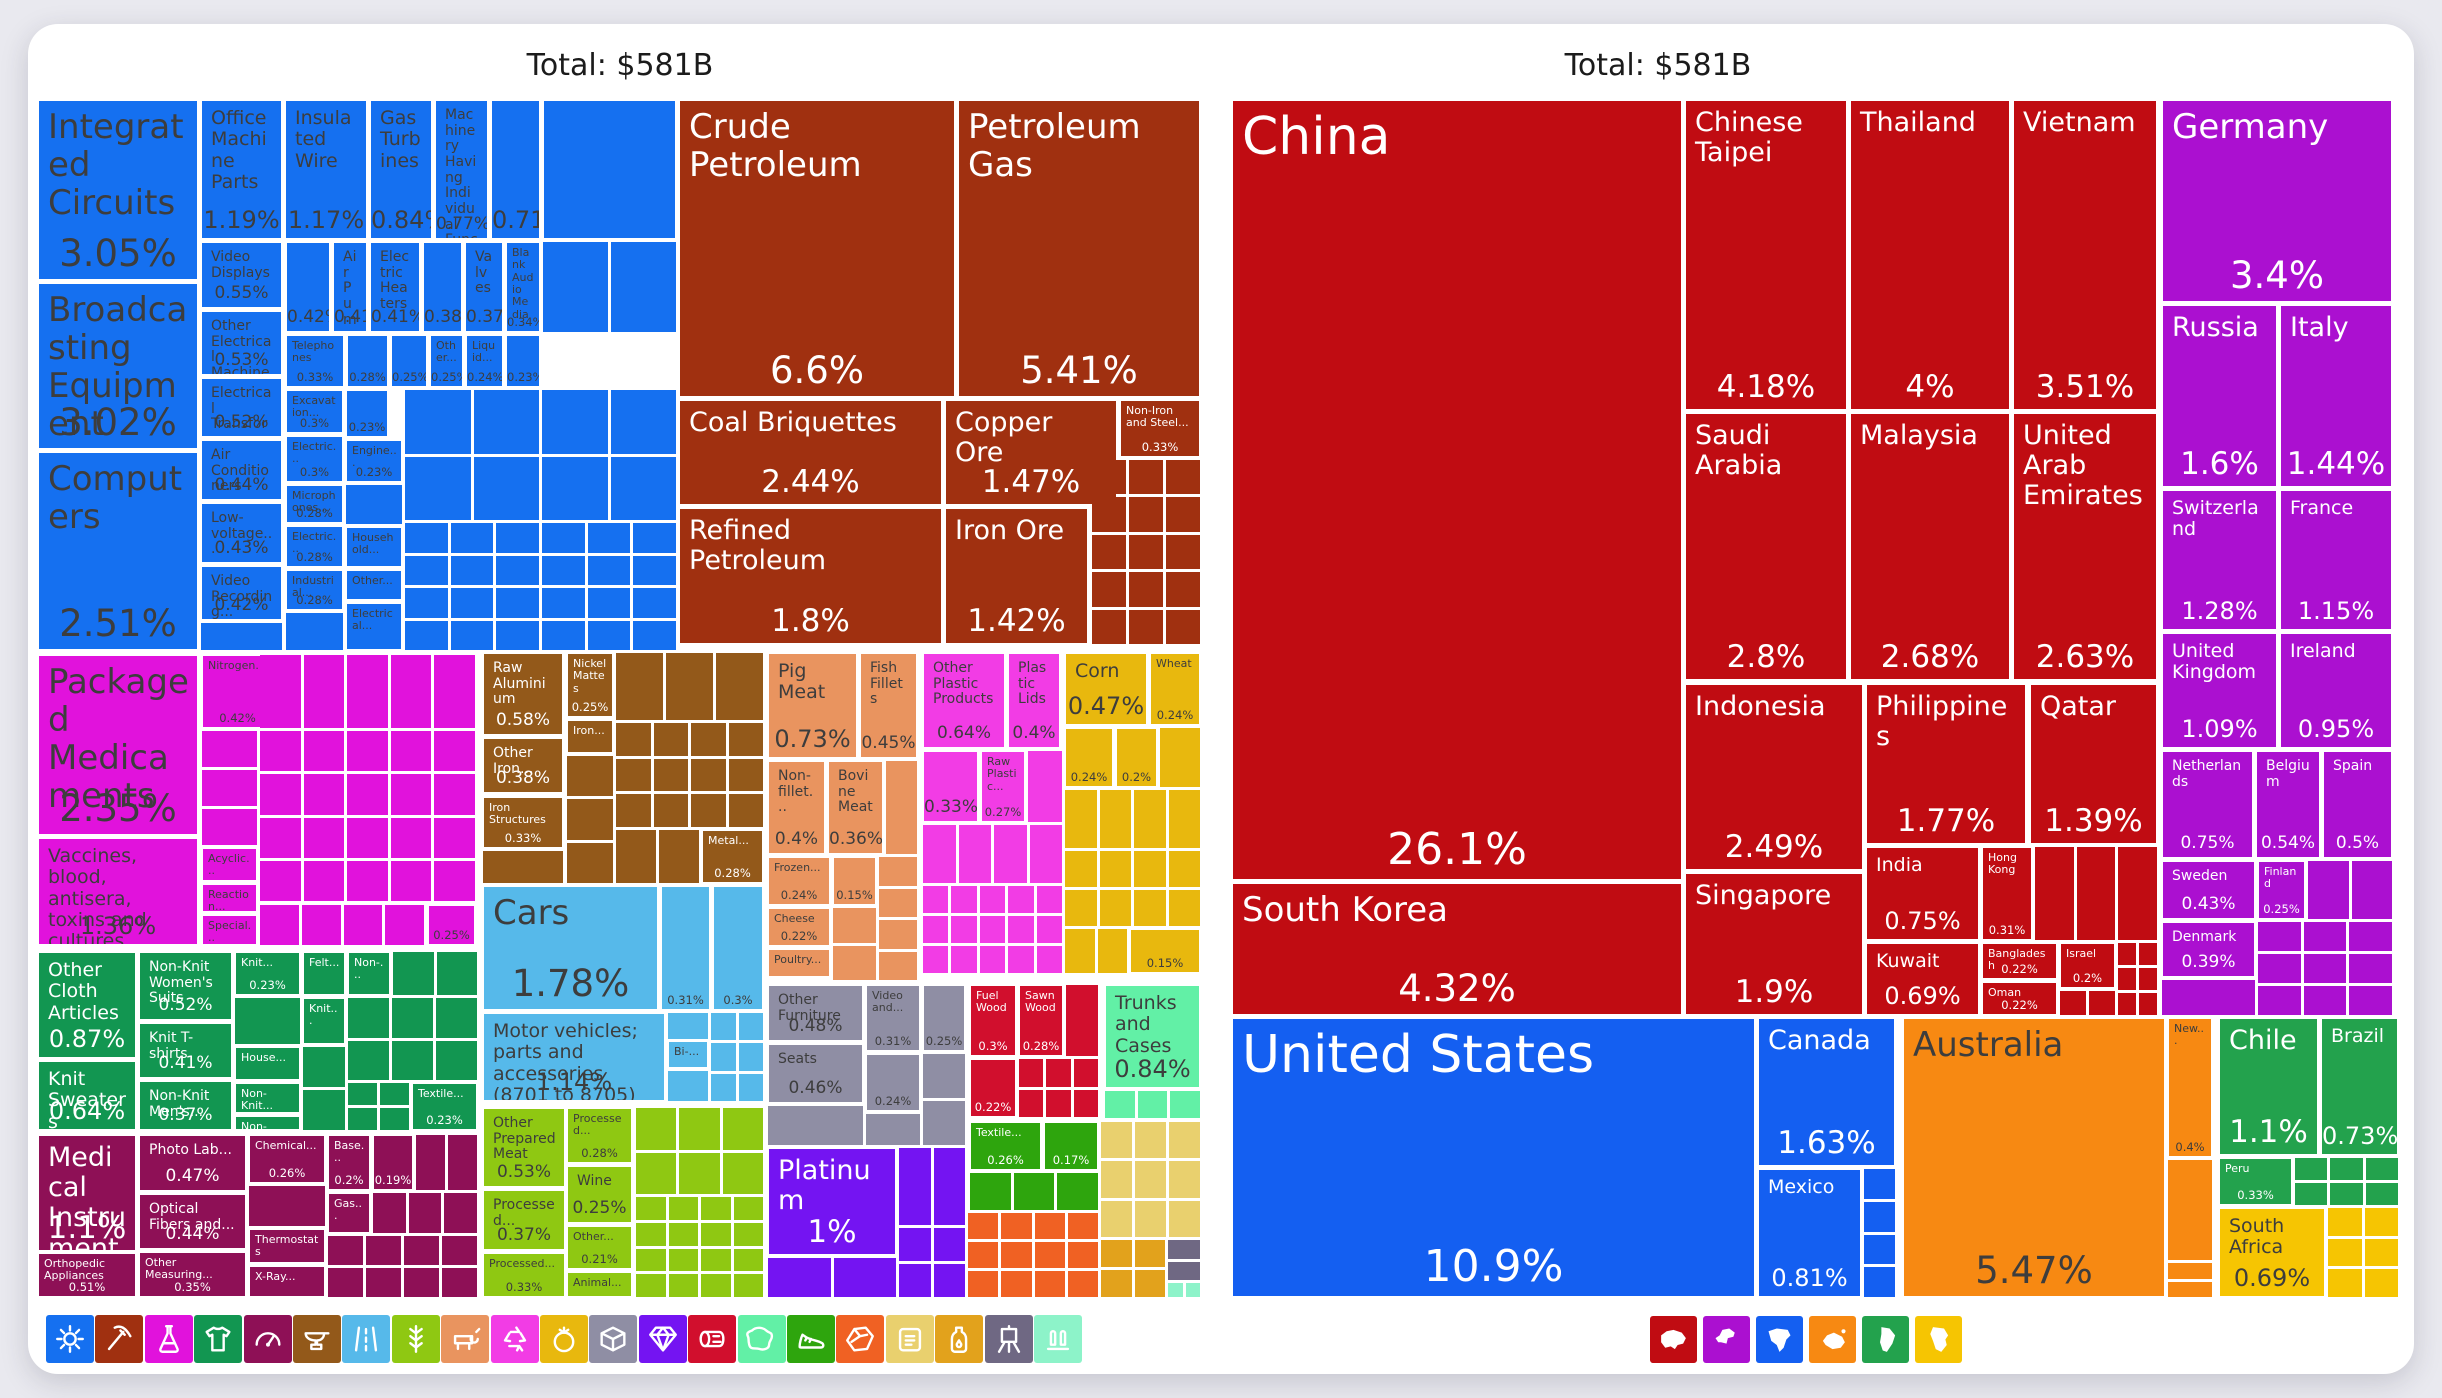 The image size is (2442, 1398). What do you see at coordinates (1116, 1283) in the screenshot?
I see `cell-animal-vegetable-bi-products` at bounding box center [1116, 1283].